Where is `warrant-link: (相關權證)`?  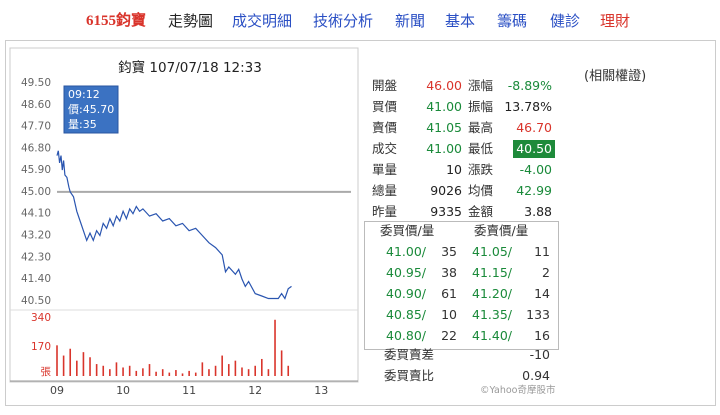
warrant-link: (相關權證) is located at coordinates (615, 76).